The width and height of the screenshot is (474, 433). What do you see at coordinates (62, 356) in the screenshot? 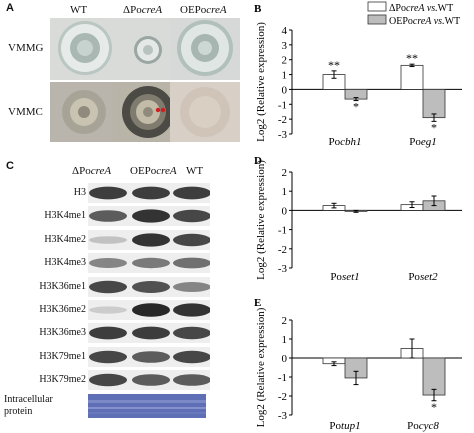
I see `blot-row-label: H3K79me1` at bounding box center [62, 356].